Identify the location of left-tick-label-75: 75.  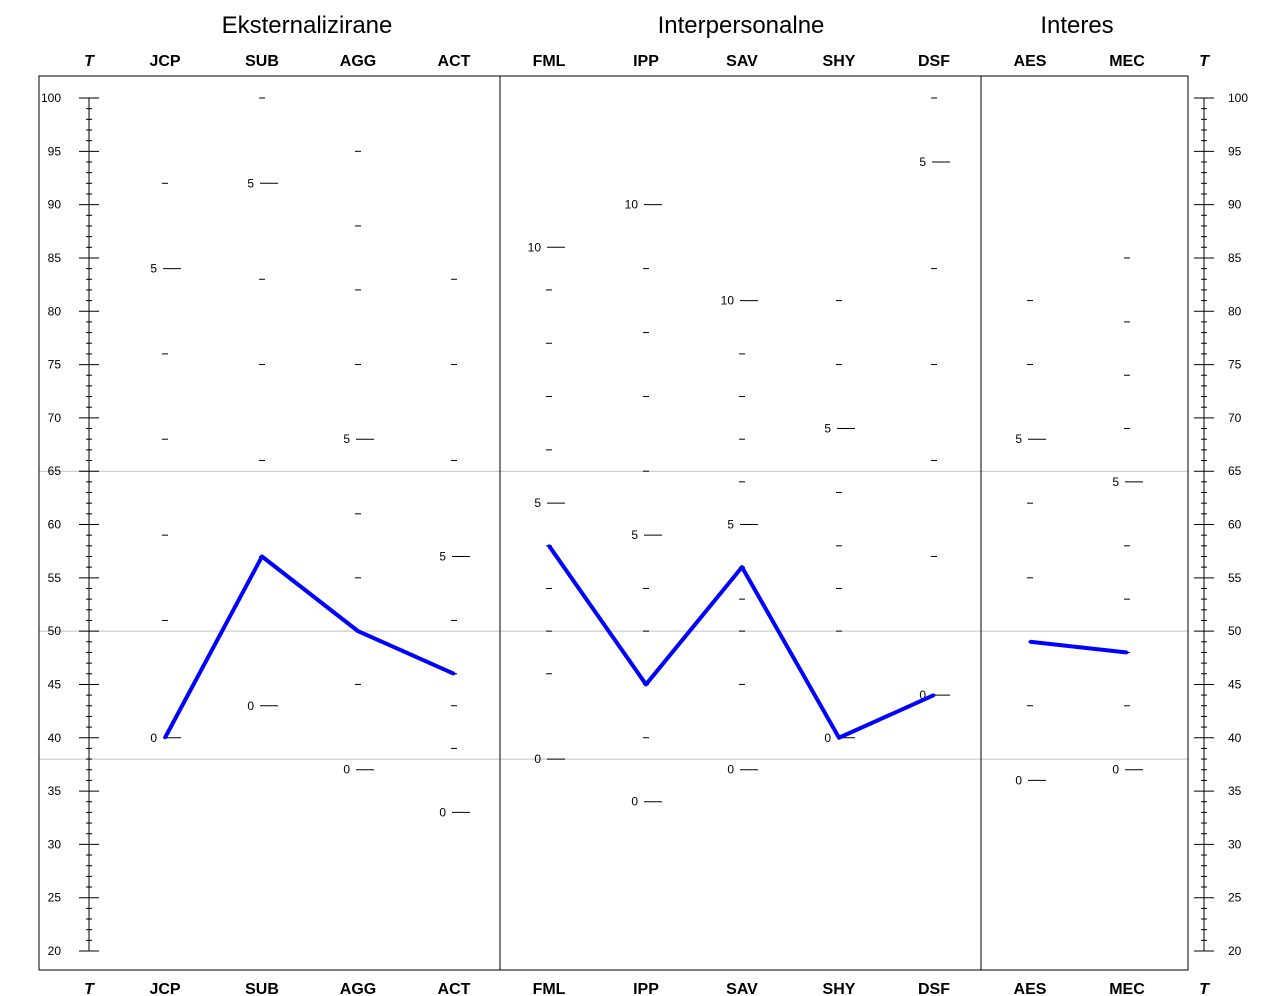
(55, 365).